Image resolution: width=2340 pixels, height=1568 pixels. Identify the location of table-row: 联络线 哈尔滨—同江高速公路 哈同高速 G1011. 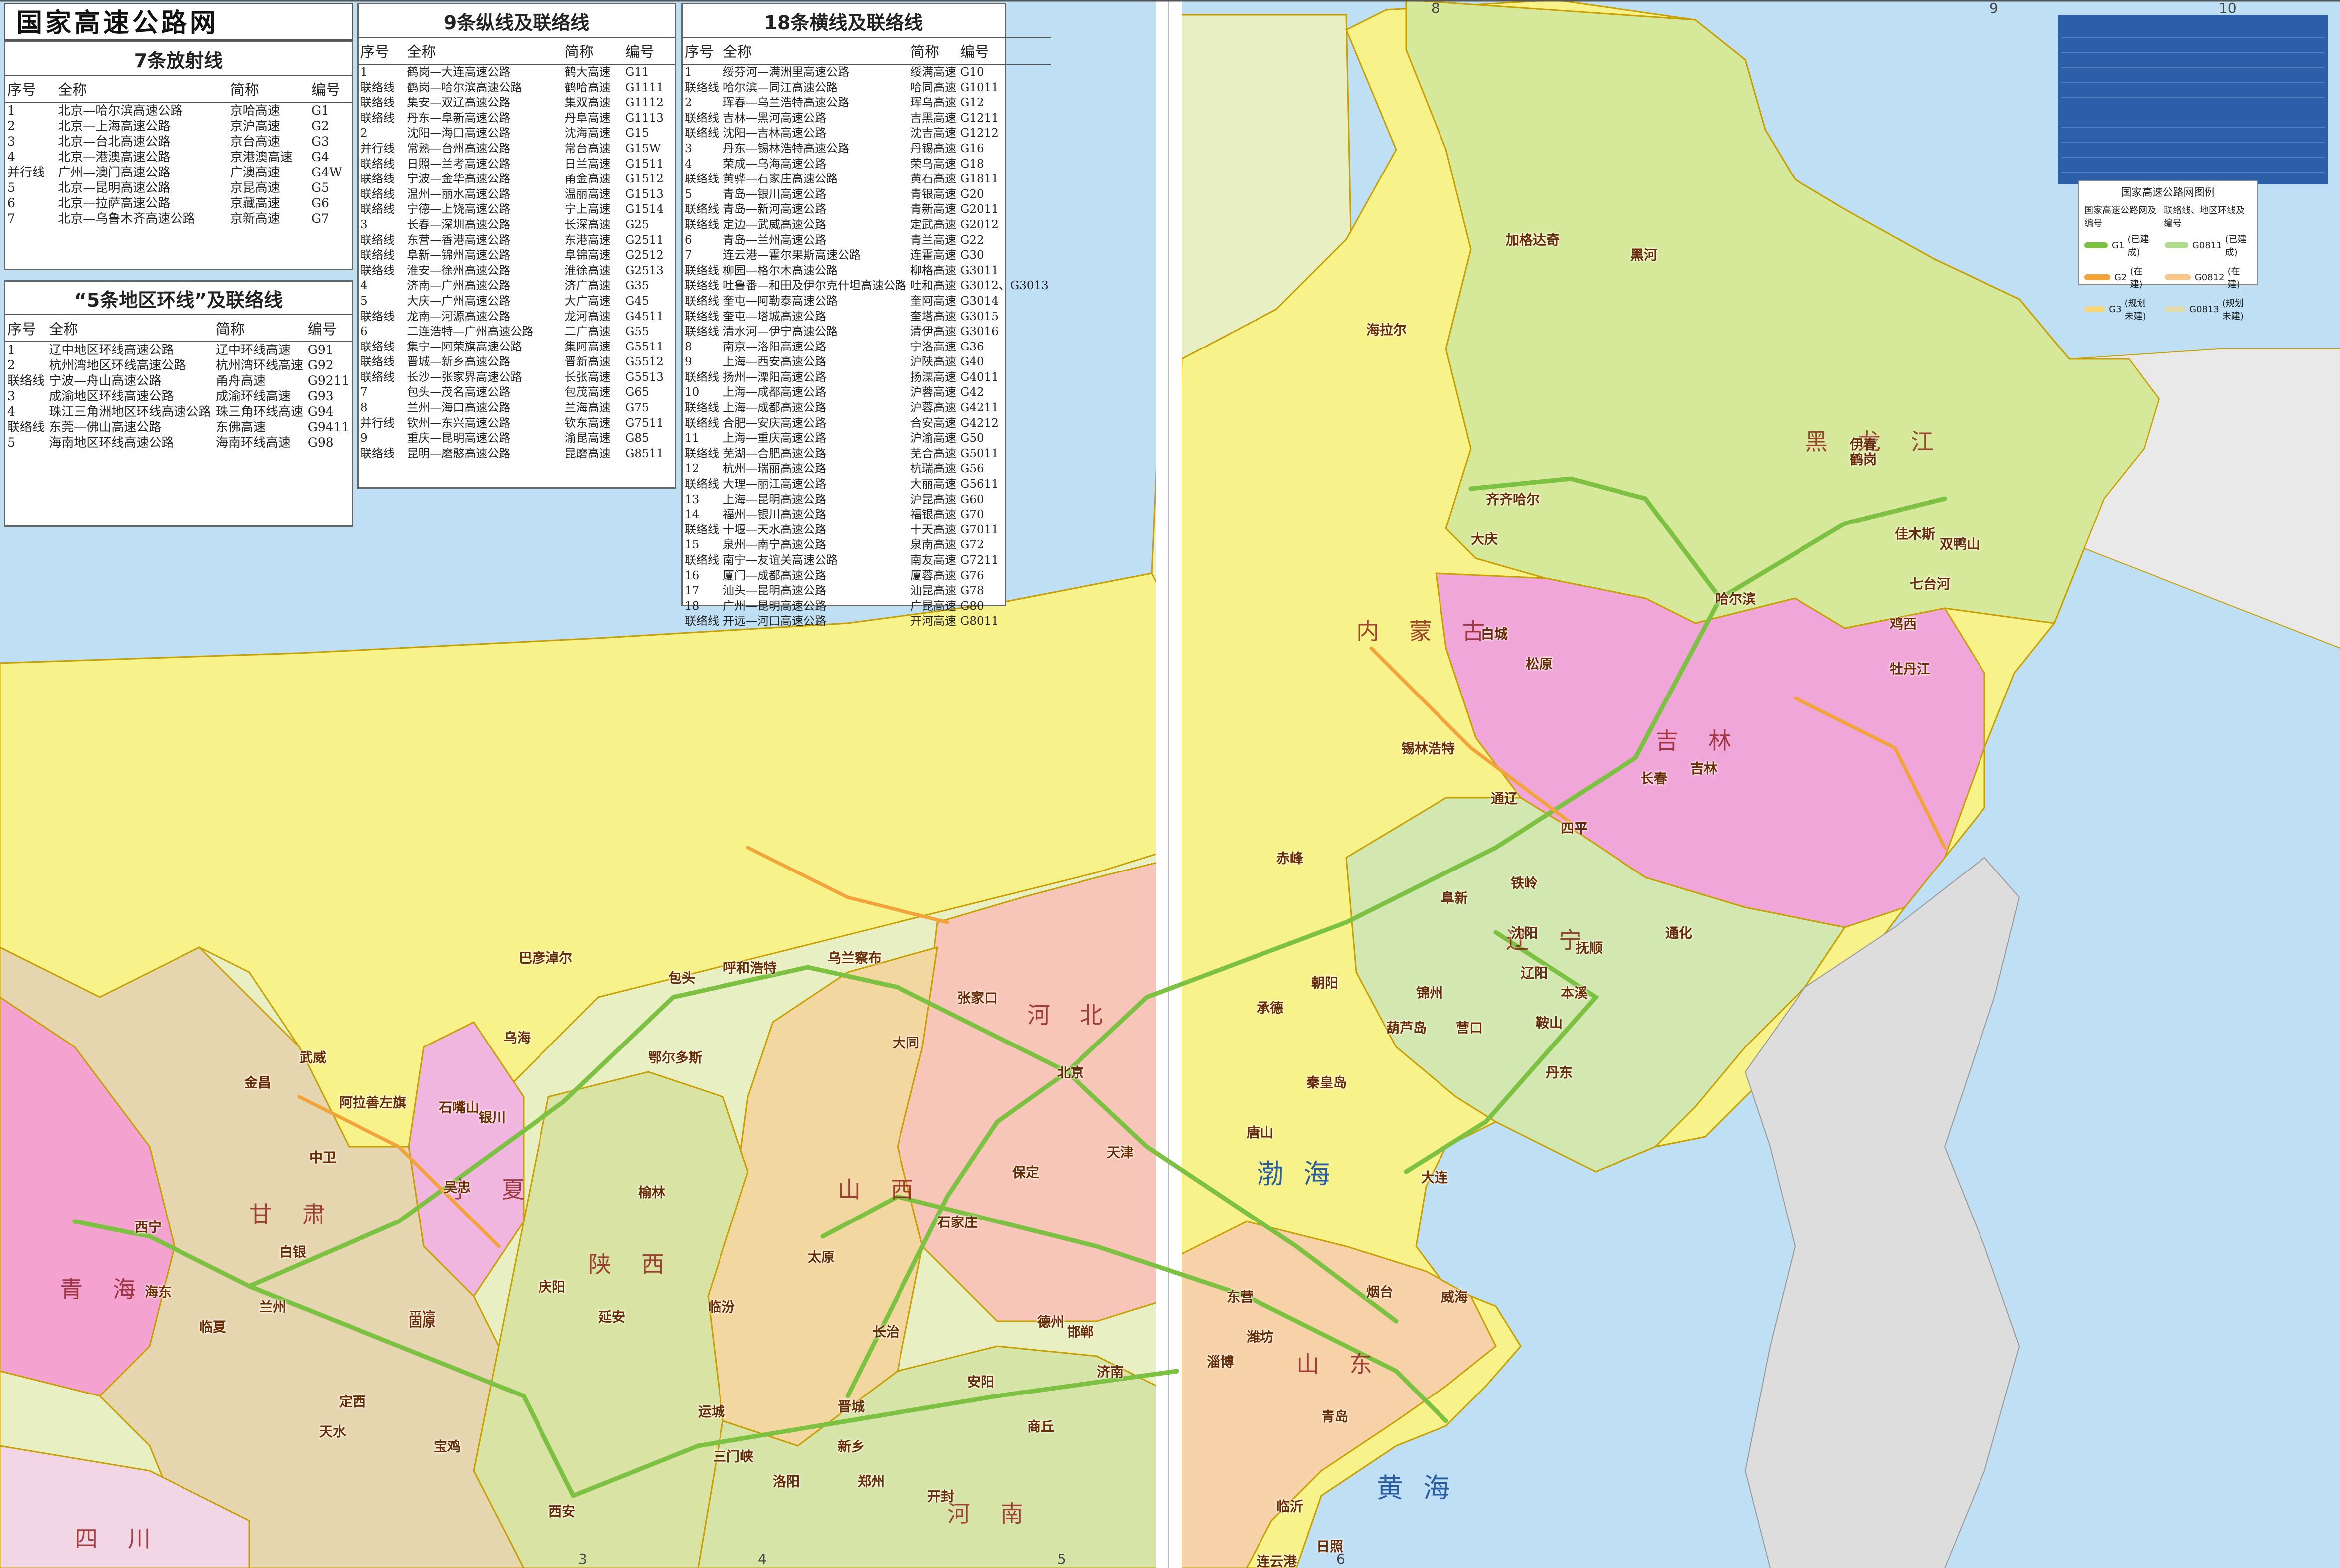
(867, 88).